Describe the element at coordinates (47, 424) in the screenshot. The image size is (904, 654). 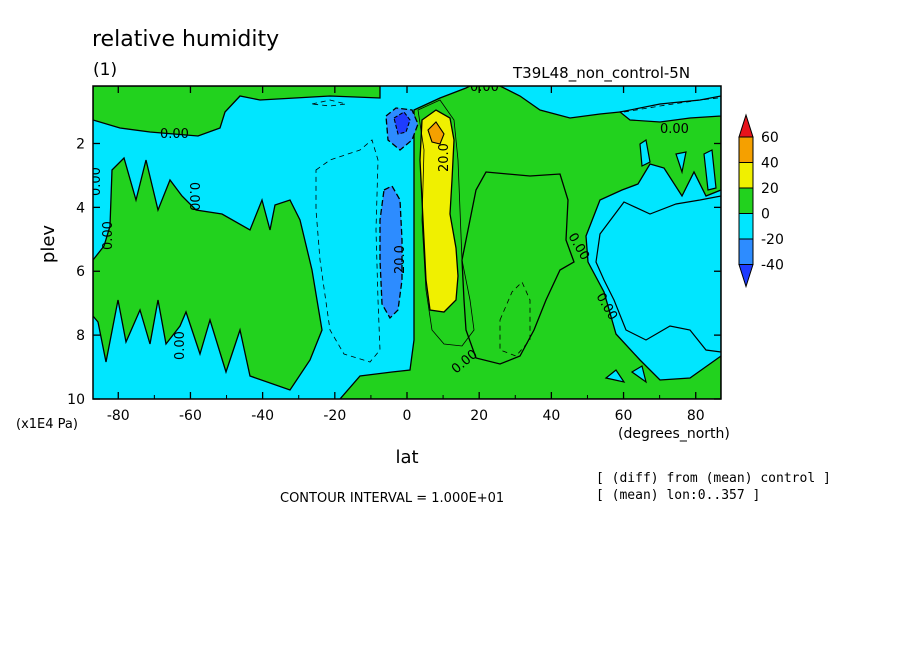
I see `y-axis-units: (x1E4 Pa)` at that location.